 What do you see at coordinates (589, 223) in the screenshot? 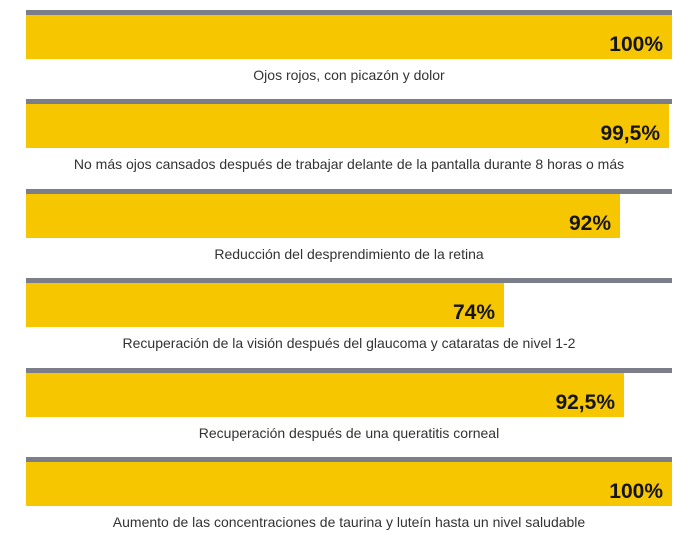
I see `bar-value-label: 92%` at bounding box center [589, 223].